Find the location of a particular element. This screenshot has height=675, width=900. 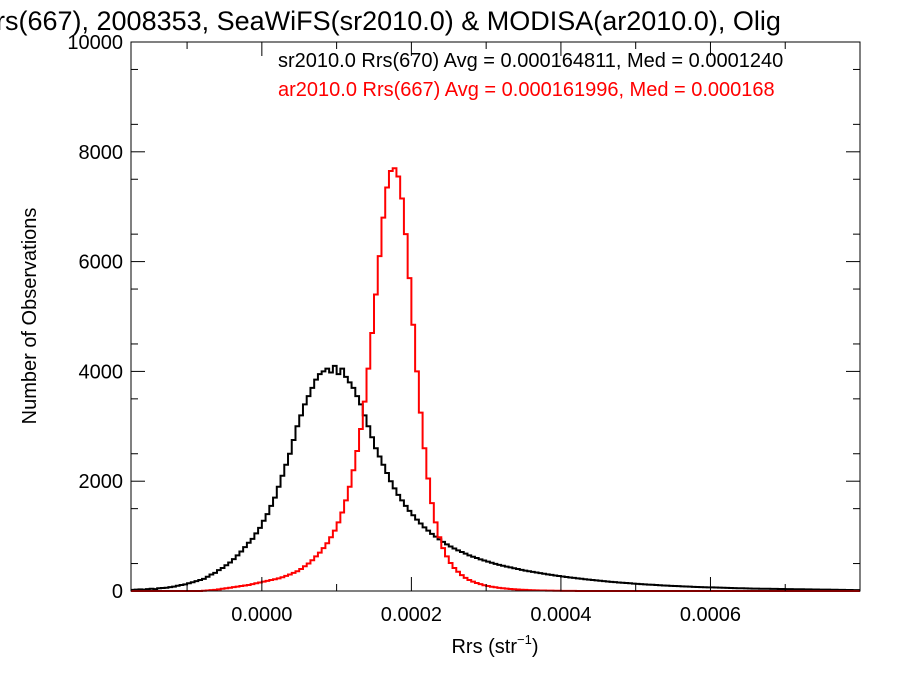

y-tick-label: 10000 is located at coordinates (95, 43).